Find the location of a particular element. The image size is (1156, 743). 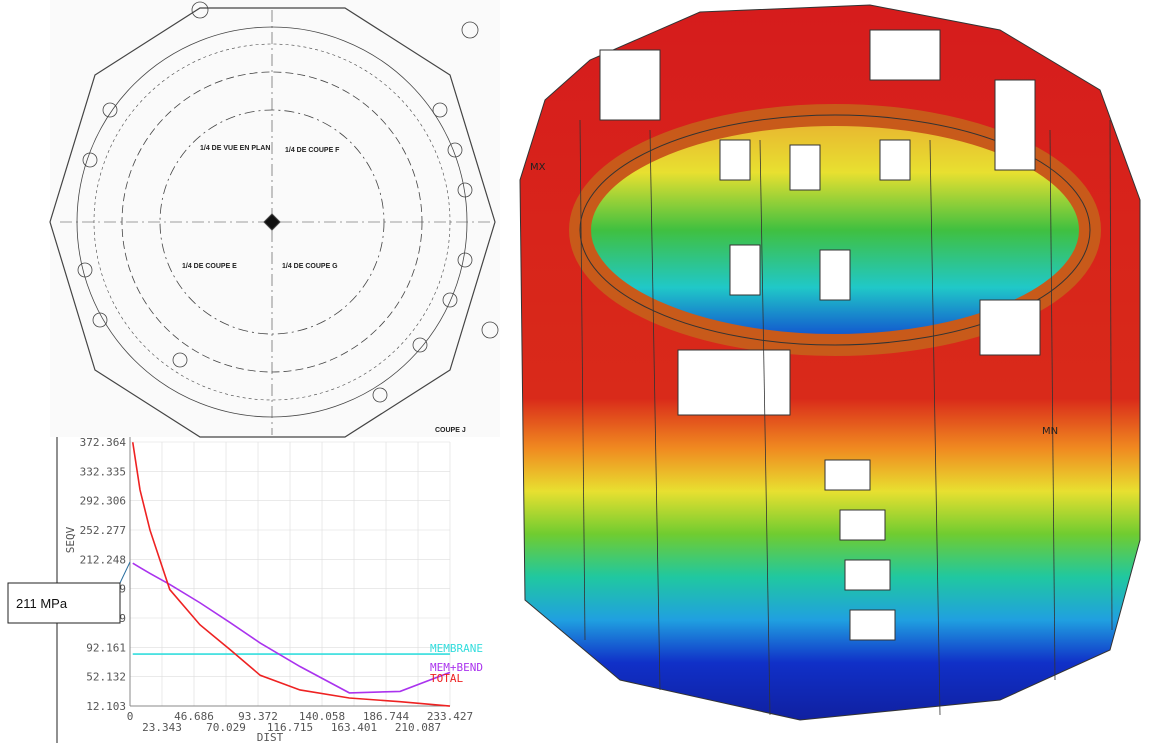

legend-label: MEM+BEND is located at coordinates (456, 667).